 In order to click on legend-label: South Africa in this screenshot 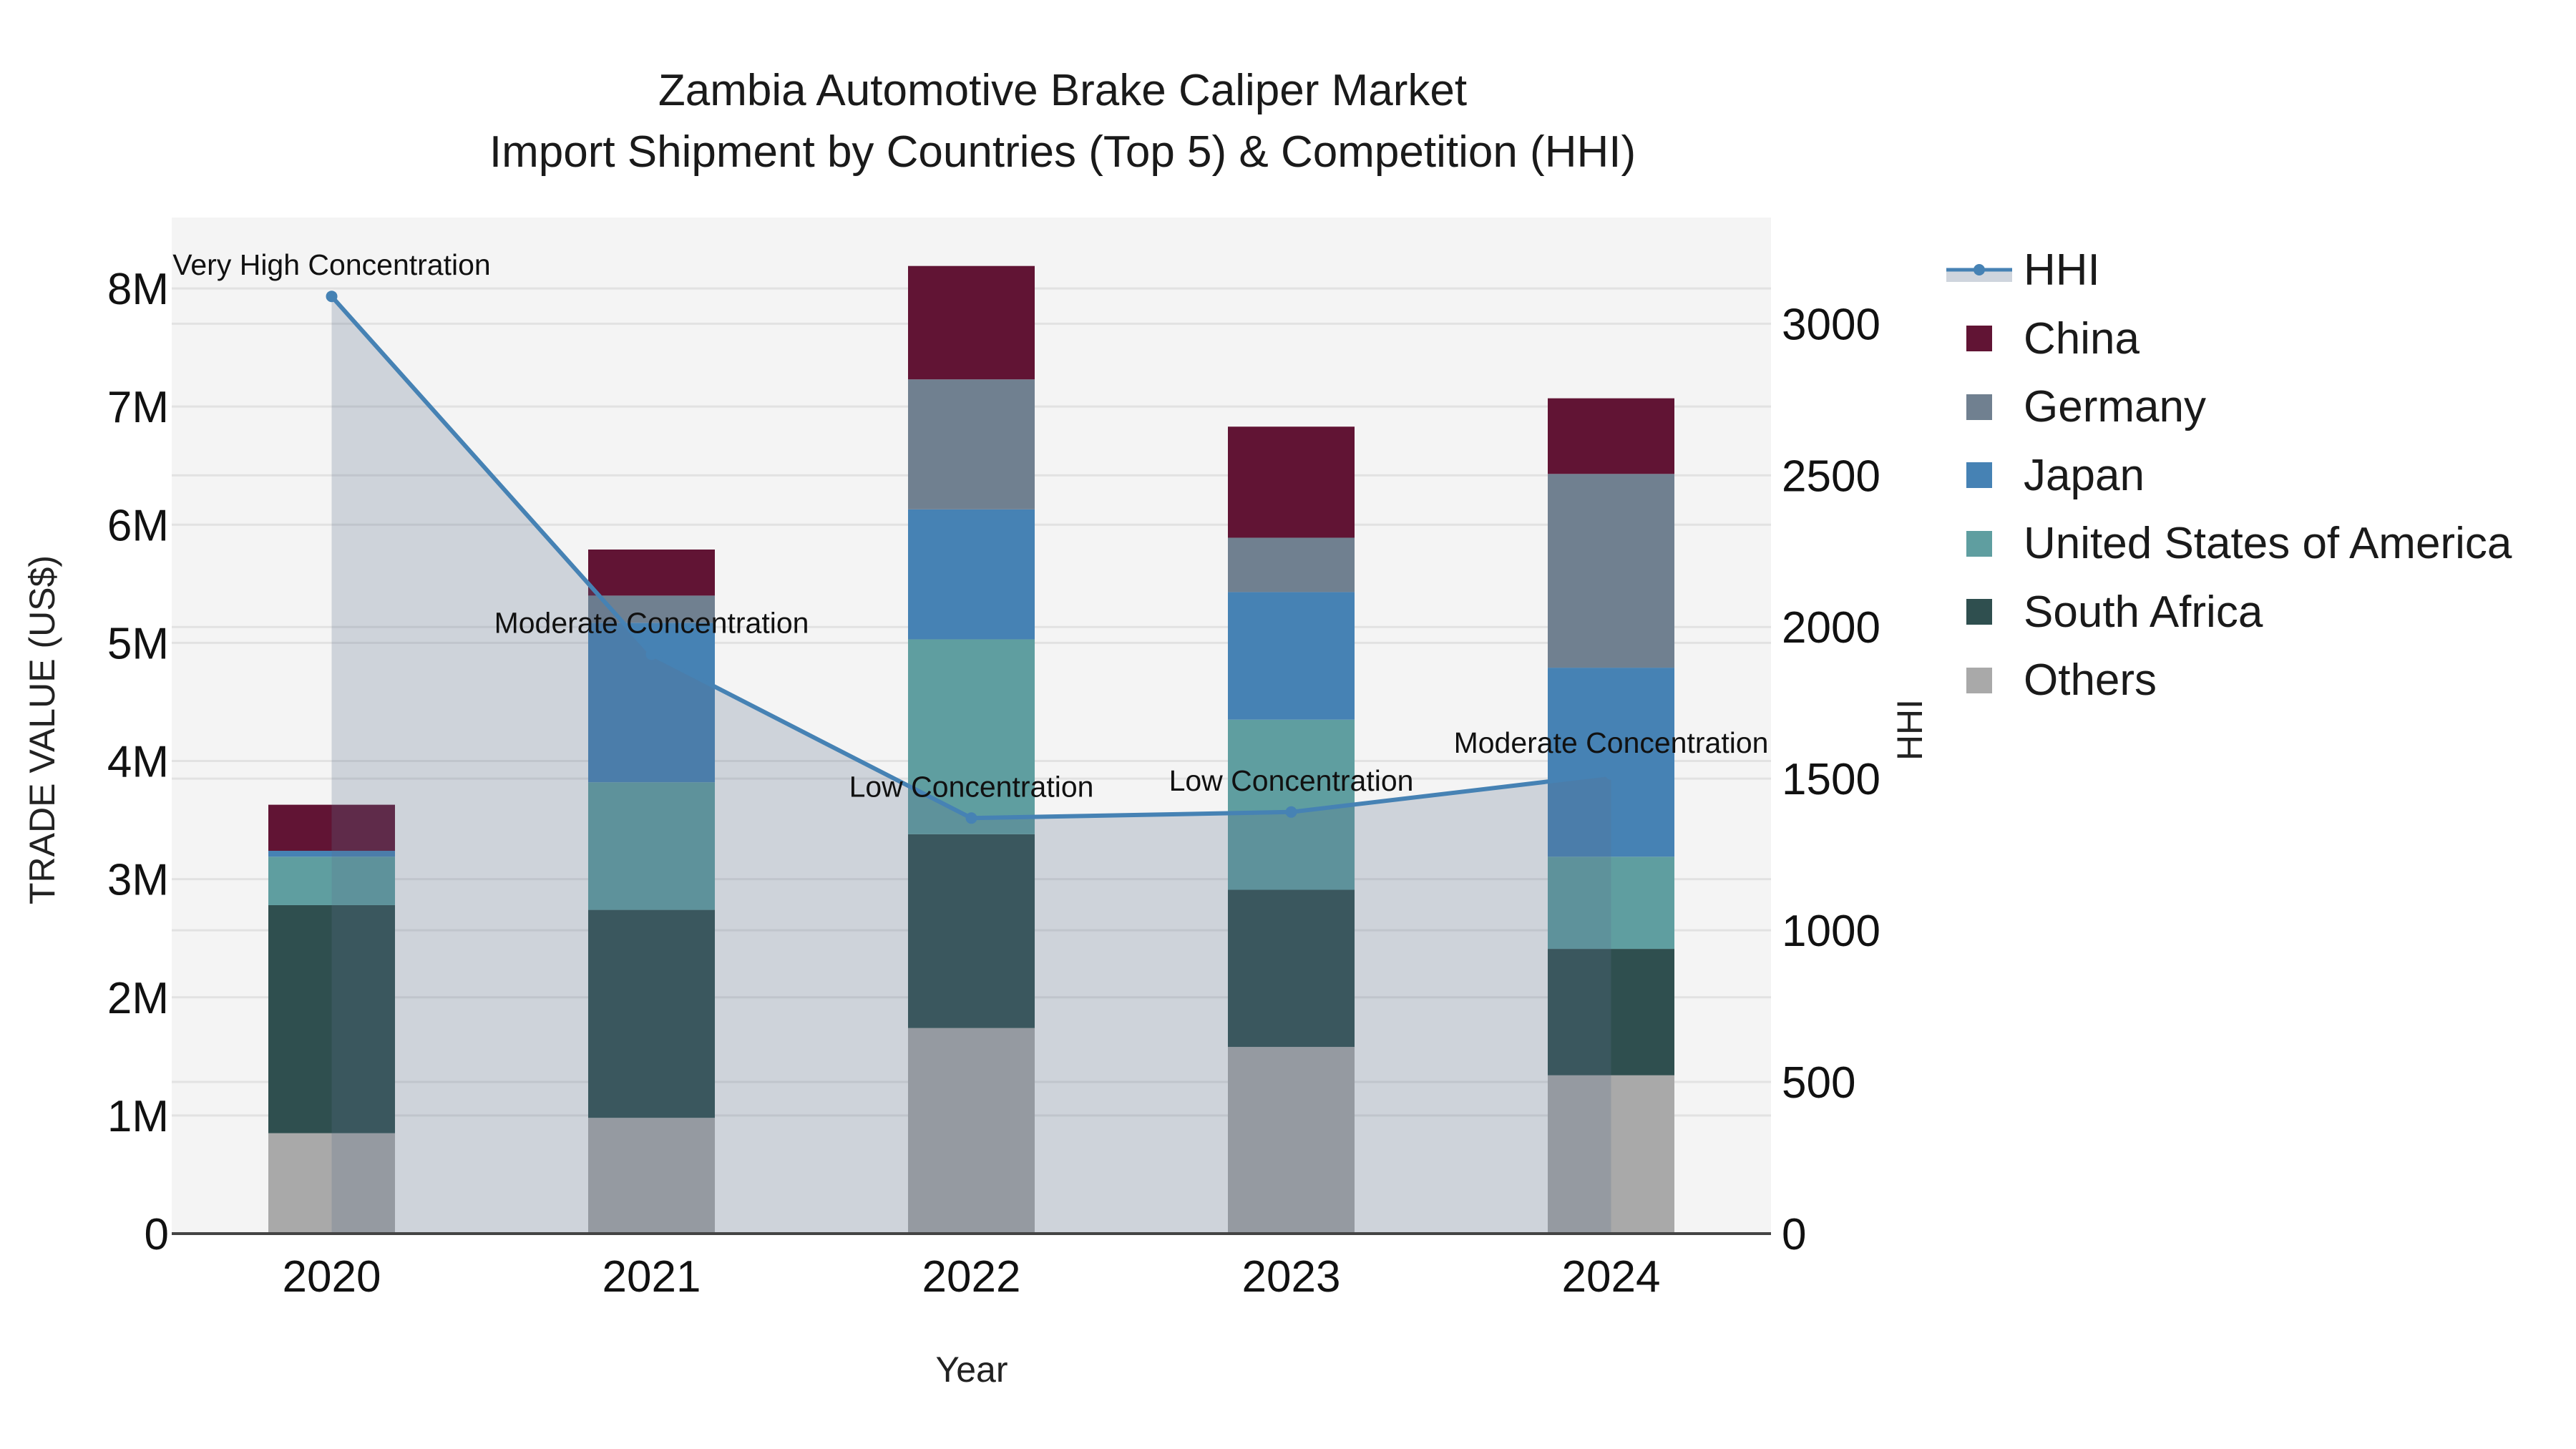, I will do `click(2143, 612)`.